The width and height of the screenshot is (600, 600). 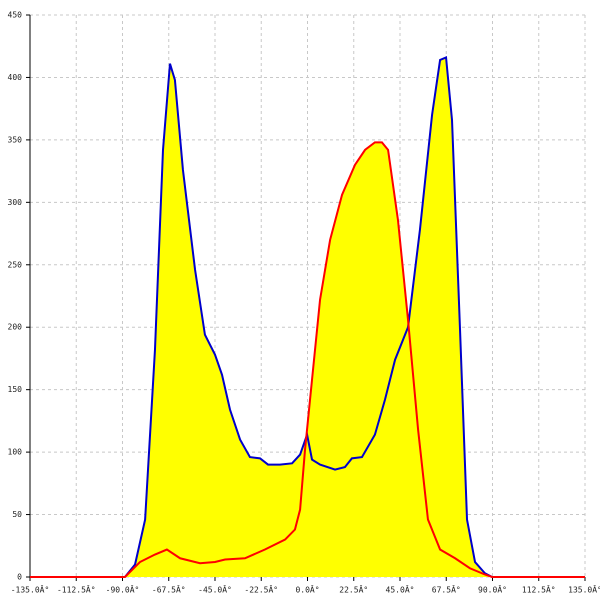 What do you see at coordinates (123, 589) in the screenshot?
I see `x-tick-label: -90.0Â°` at bounding box center [123, 589].